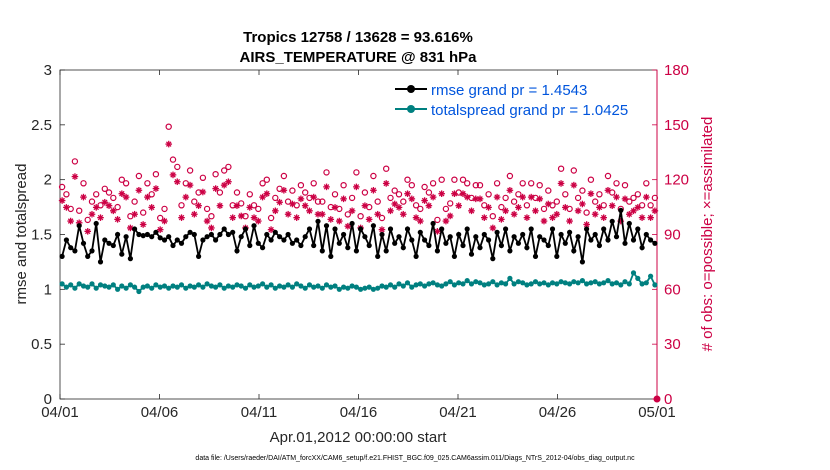 Image resolution: width=830 pixels, height=470 pixels. I want to click on x-tick-label: 04/26, so click(558, 412).